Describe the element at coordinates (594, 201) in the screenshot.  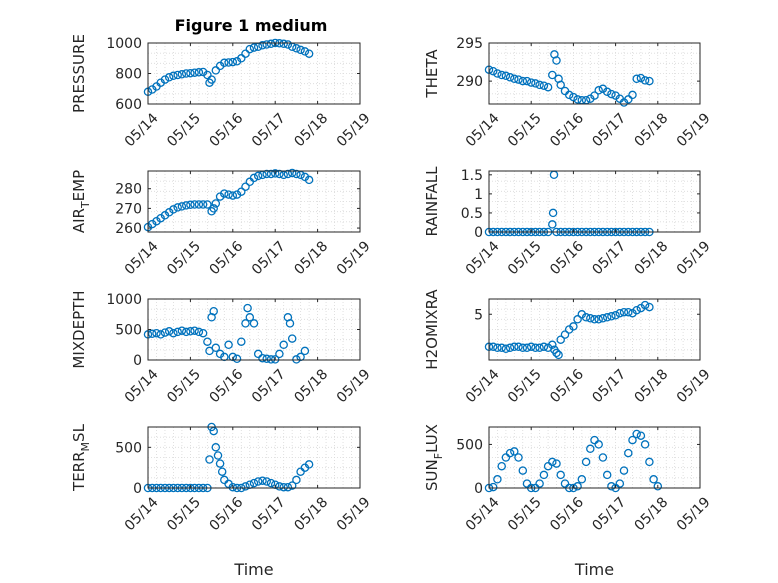
I see `axes-frame` at that location.